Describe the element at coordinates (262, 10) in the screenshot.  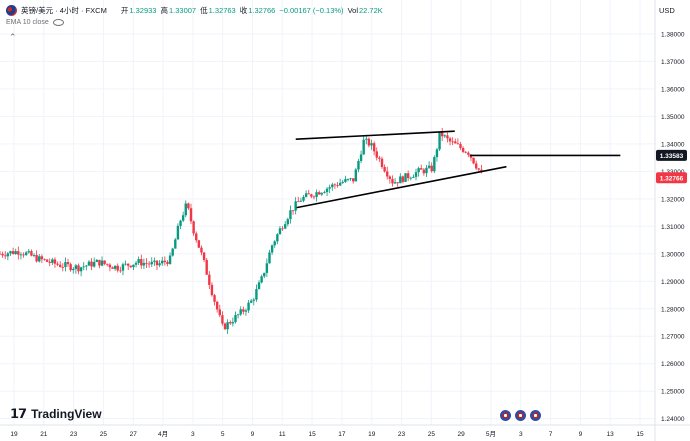
I see `close-value: 1.32766` at that location.